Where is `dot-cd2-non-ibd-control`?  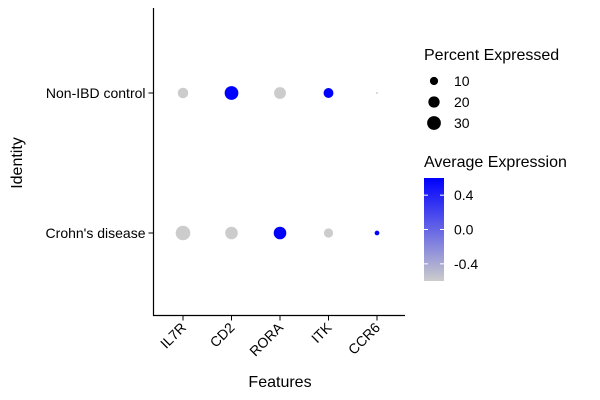 dot-cd2-non-ibd-control is located at coordinates (231, 93).